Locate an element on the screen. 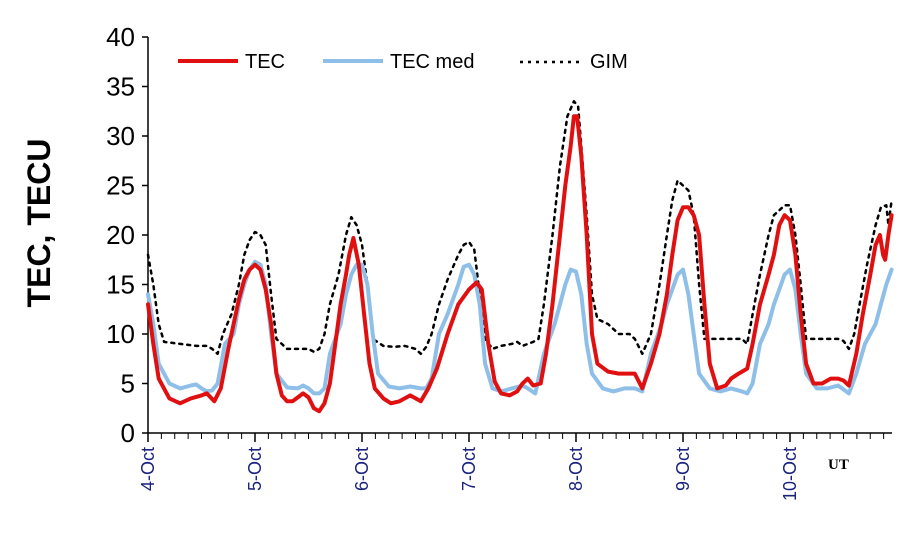 The height and width of the screenshot is (533, 916). x-tick-label: 5-Oct is located at coordinates (255, 469).